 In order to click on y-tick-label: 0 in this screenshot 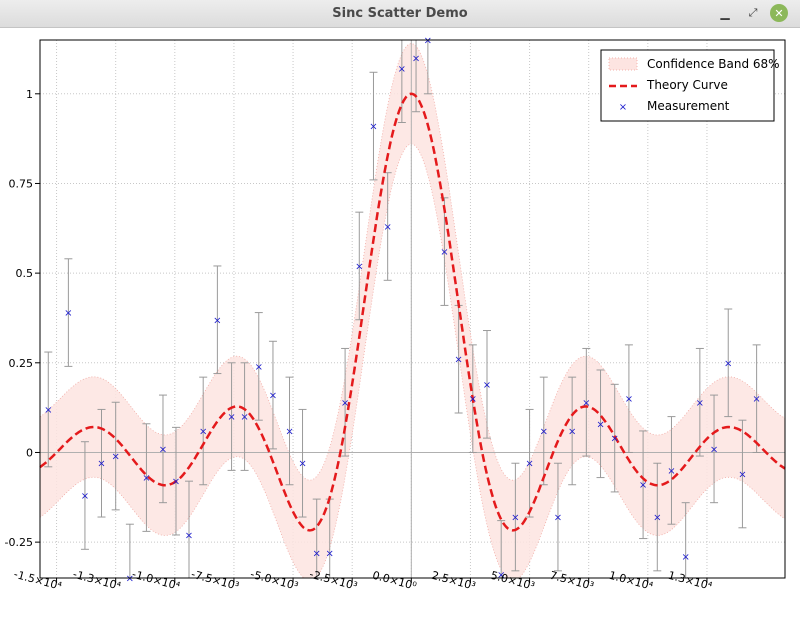, I will do `click(29, 452)`.